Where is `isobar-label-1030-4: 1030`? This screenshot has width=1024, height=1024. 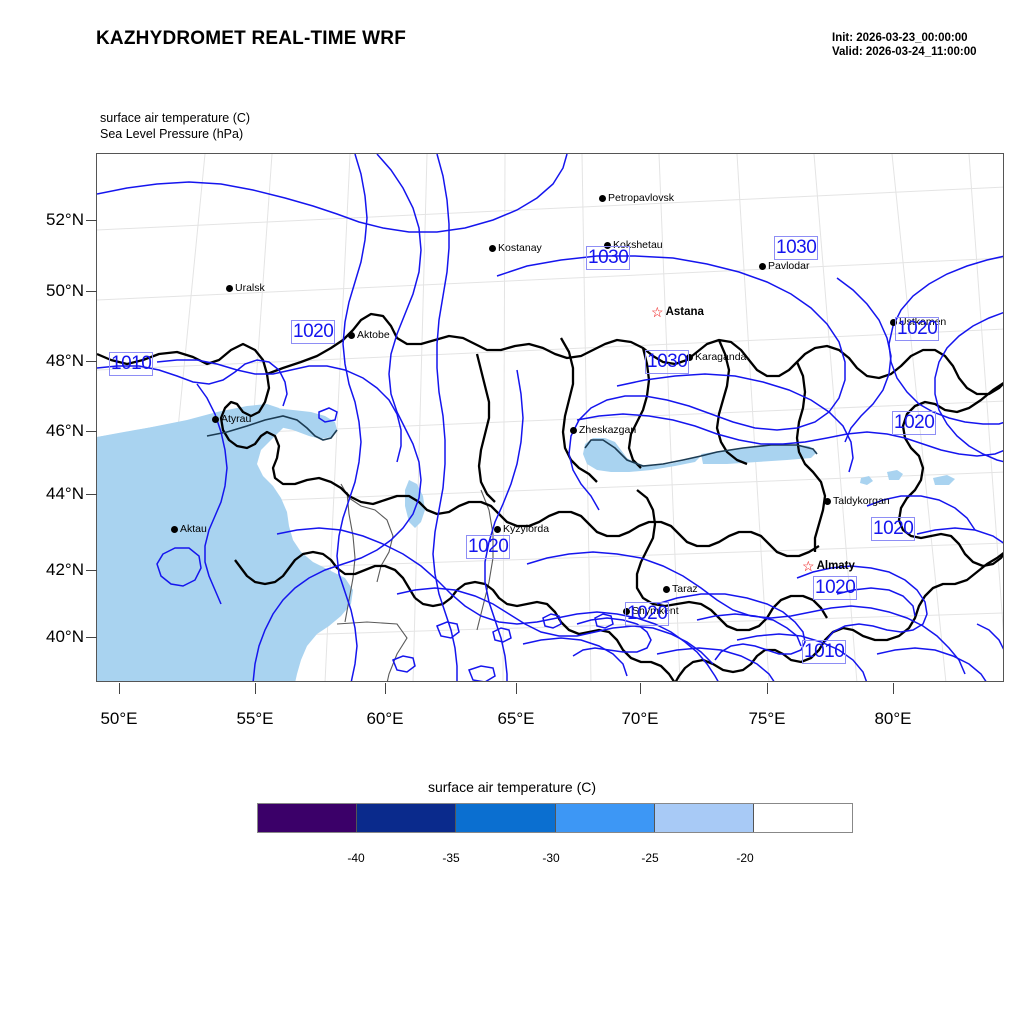 isobar-label-1030-4: 1030 is located at coordinates (667, 362).